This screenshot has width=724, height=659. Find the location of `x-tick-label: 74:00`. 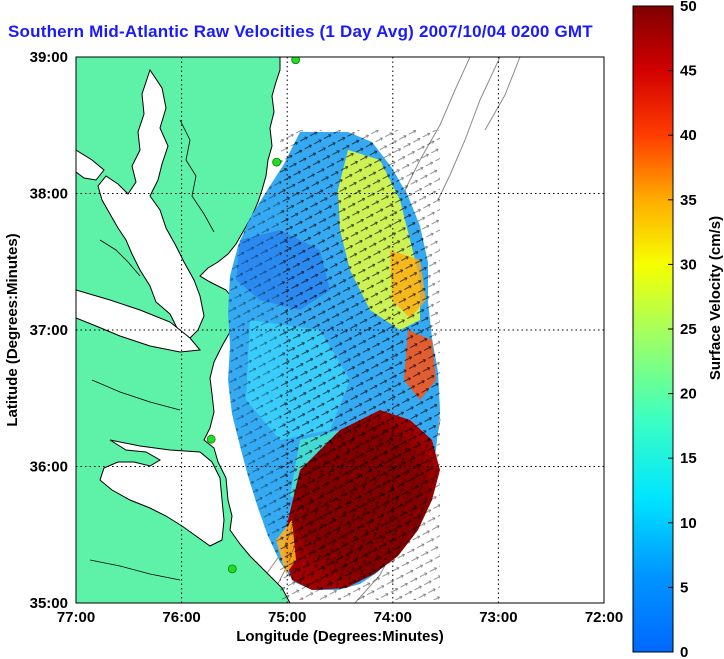

x-tick-label: 74:00 is located at coordinates (393, 617).